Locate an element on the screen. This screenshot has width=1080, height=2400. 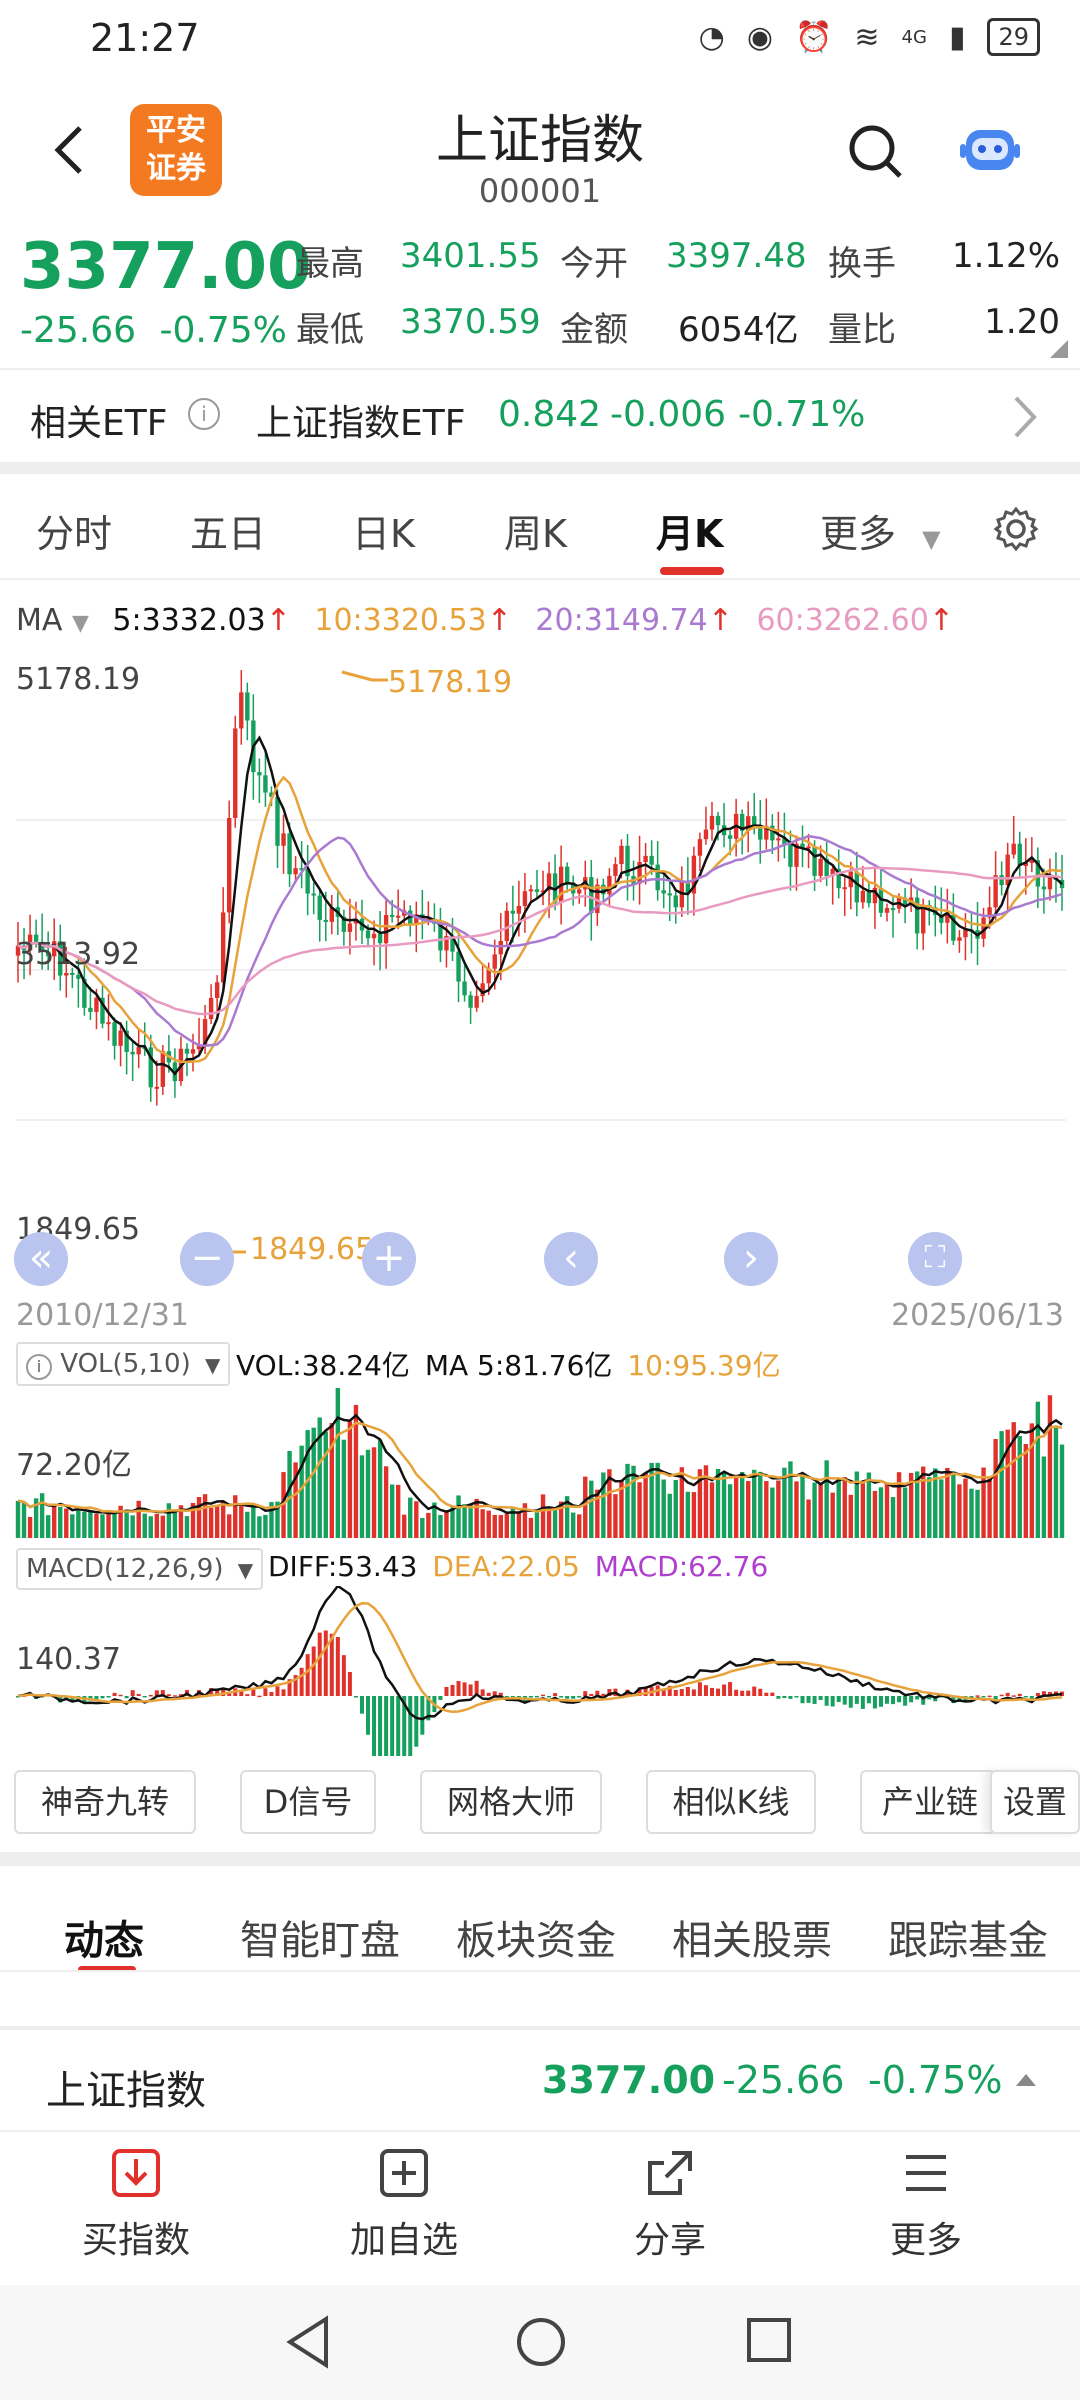
macd-histogram is located at coordinates (540, 1693).